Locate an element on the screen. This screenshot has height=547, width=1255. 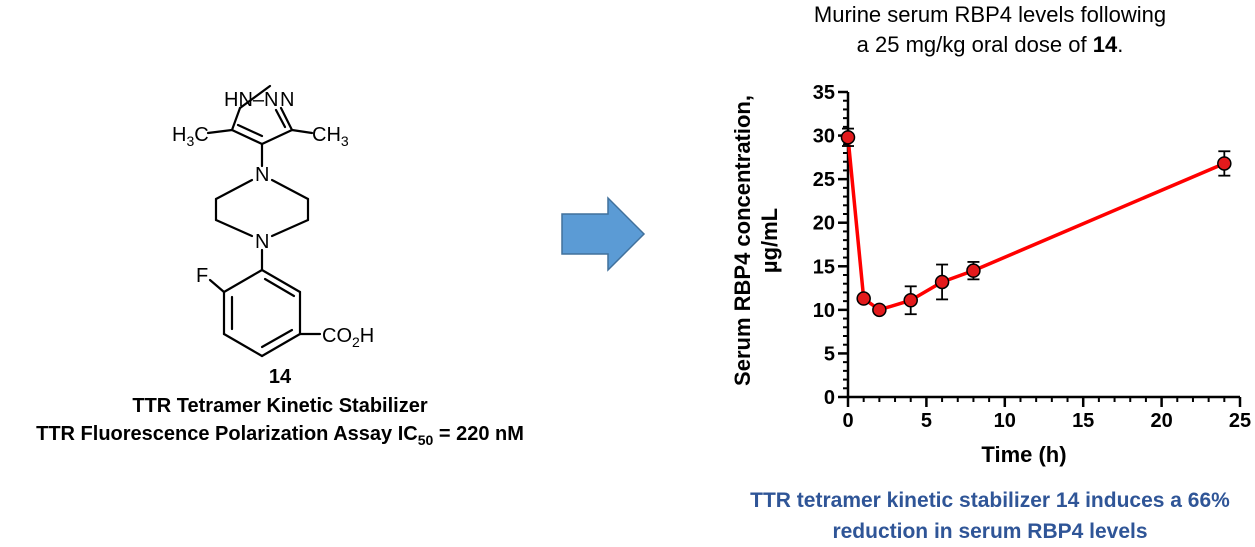
right-arrow-icon is located at coordinates (603, 234).